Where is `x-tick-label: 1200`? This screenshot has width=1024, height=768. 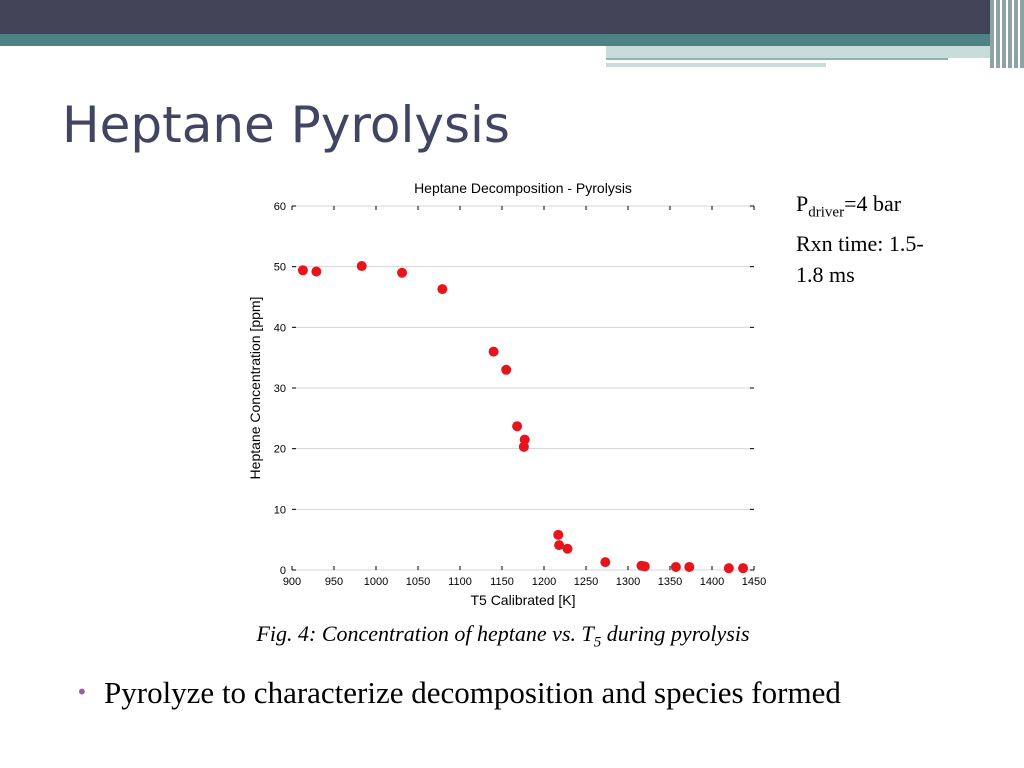 x-tick-label: 1200 is located at coordinates (544, 582).